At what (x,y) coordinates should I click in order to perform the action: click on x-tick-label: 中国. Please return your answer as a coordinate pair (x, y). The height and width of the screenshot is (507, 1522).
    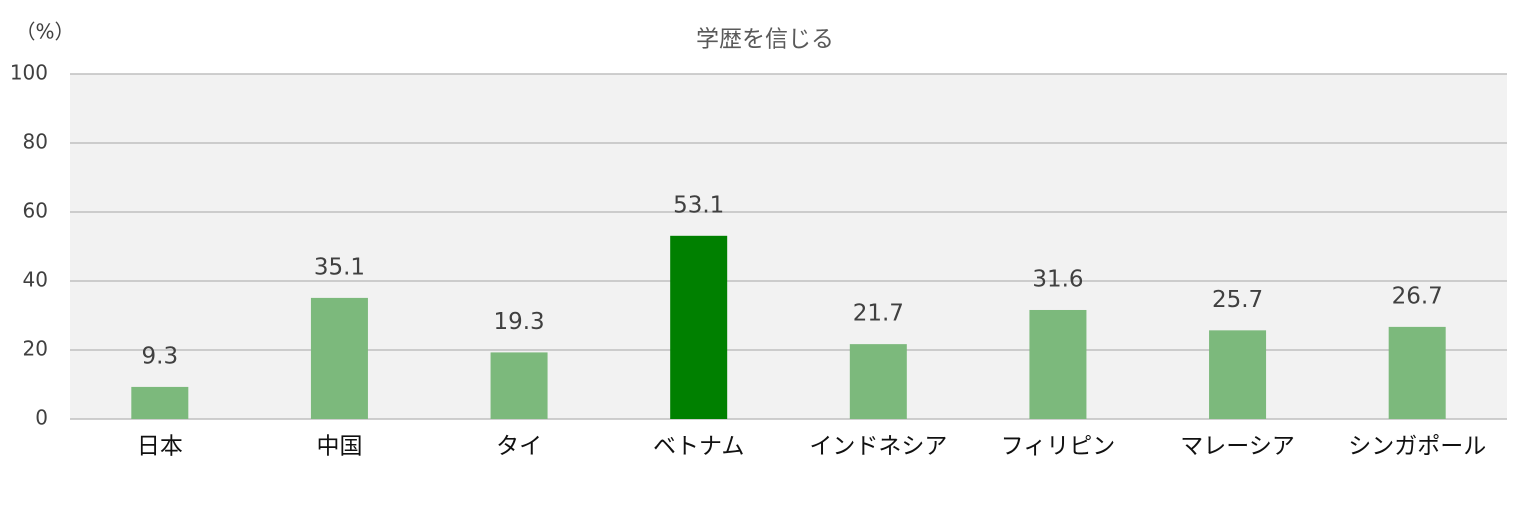
    Looking at the image, I should click on (339, 447).